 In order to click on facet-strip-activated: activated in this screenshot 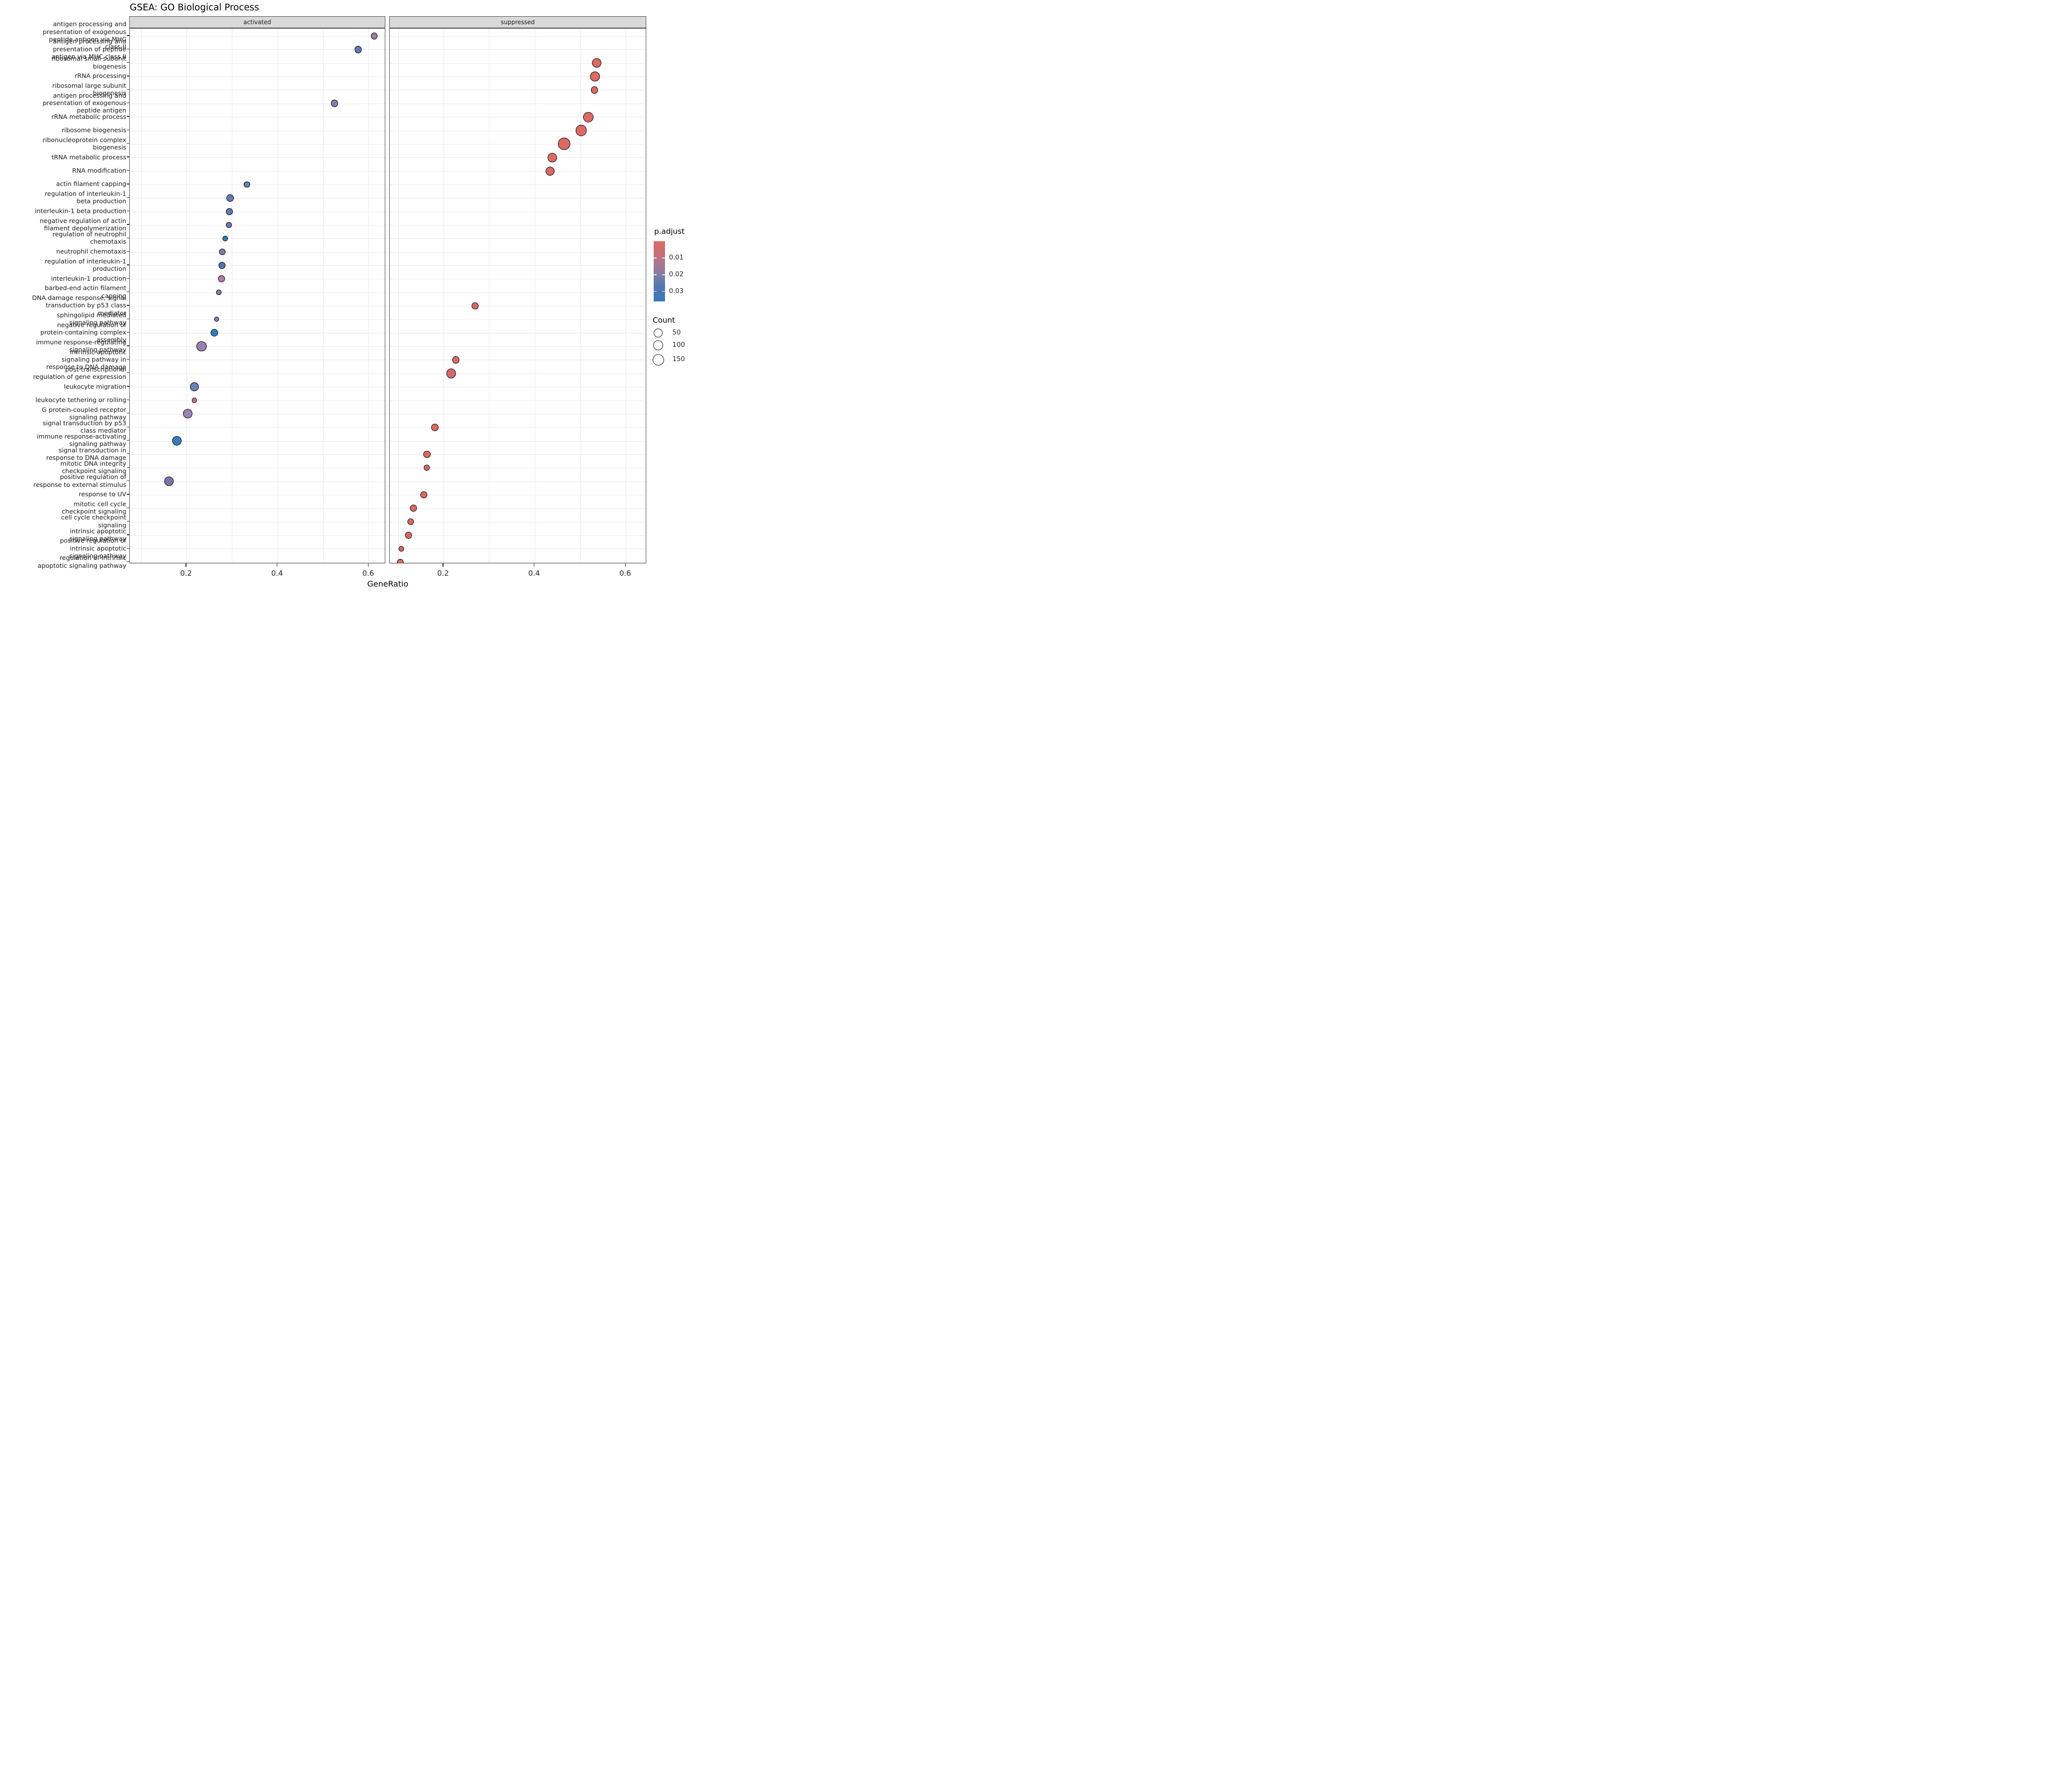, I will do `click(257, 22)`.